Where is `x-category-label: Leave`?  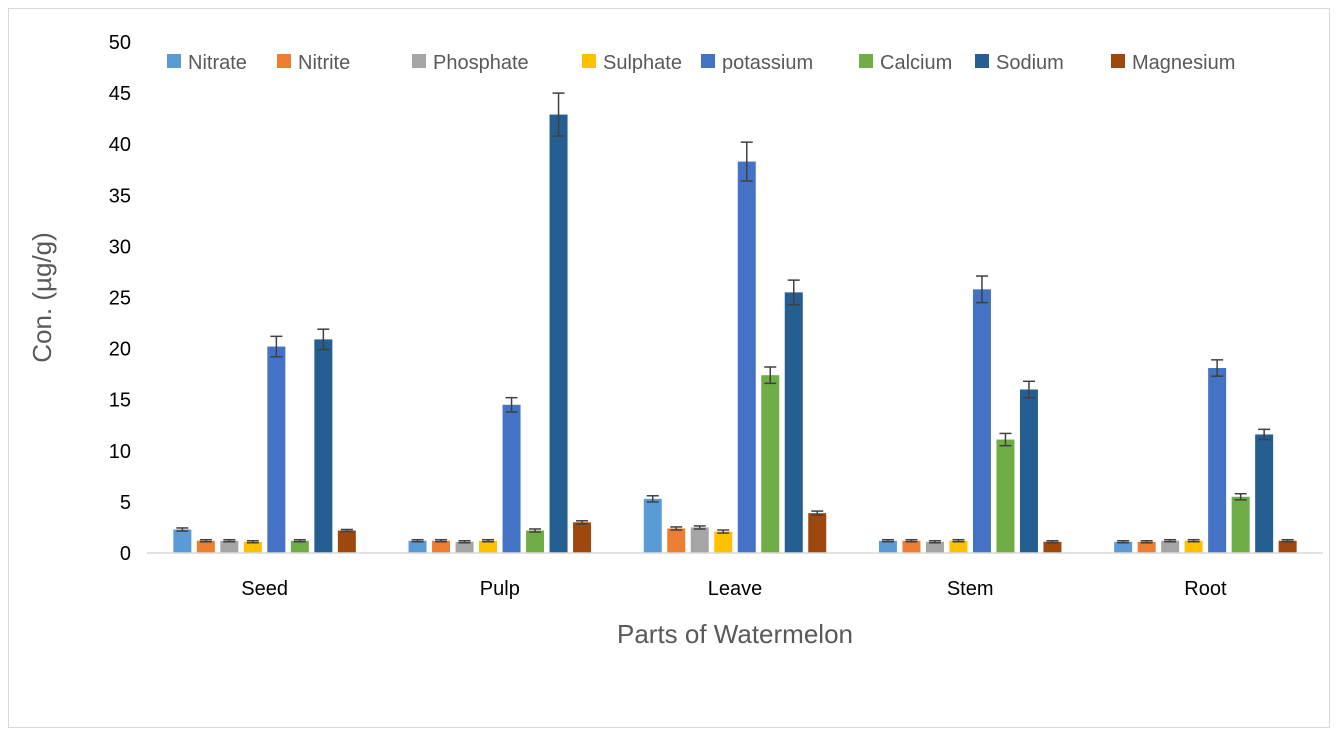
x-category-label: Leave is located at coordinates (735, 589).